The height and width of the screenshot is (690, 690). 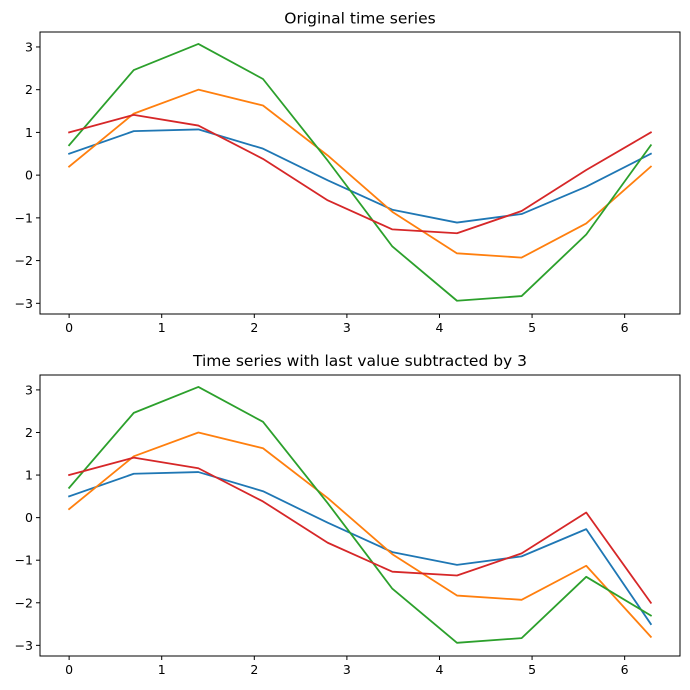 What do you see at coordinates (359, 19) in the screenshot?
I see `chart-title-original: Original time series` at bounding box center [359, 19].